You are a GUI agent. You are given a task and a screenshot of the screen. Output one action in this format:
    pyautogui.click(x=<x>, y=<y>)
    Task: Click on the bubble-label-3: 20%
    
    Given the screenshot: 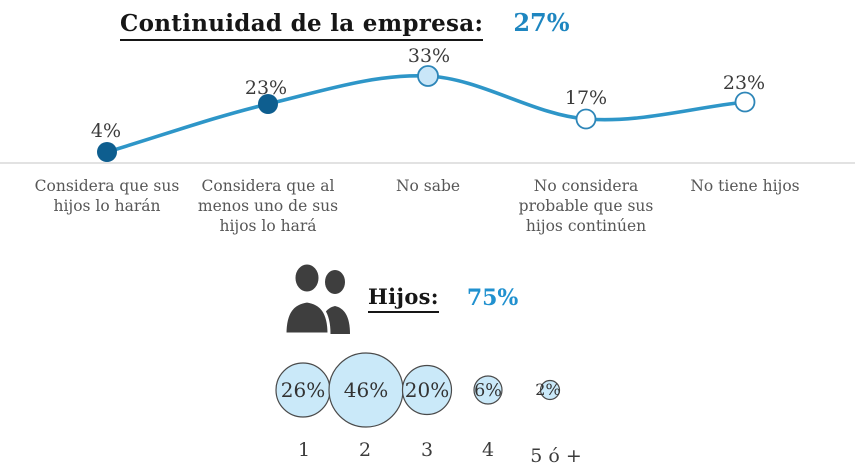 What is the action you would take?
    pyautogui.click(x=427, y=390)
    